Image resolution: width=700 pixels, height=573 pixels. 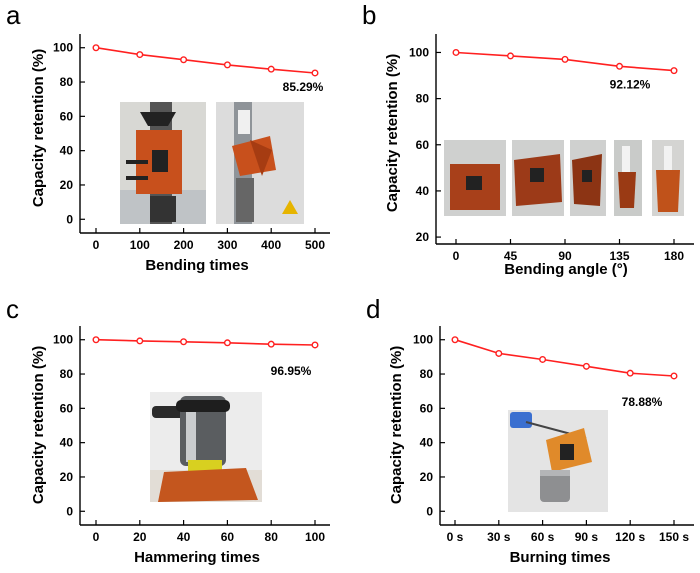 I want to click on x-tick-label-d: 60 s, so click(x=543, y=537).